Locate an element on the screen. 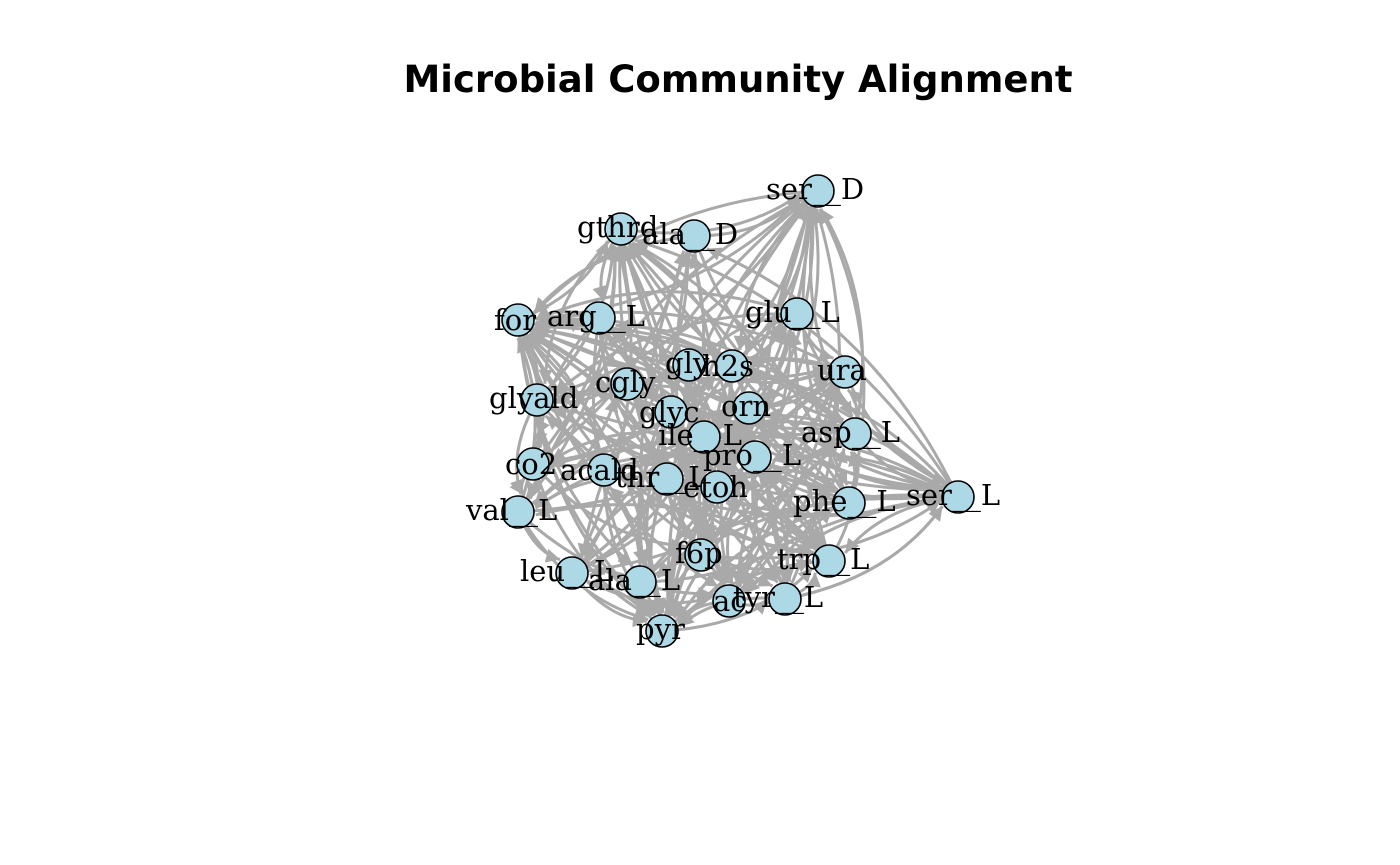  arrowhead-ac-to-glu__L is located at coordinates (795, 339).